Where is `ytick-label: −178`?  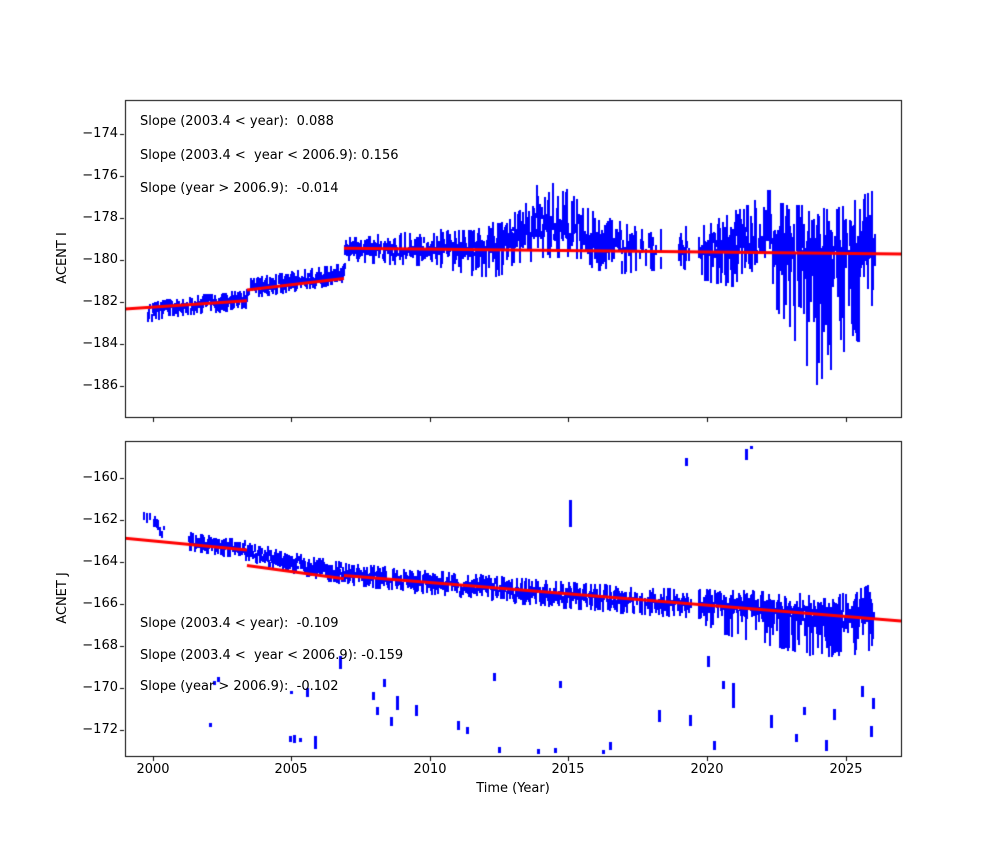
ytick-label: −178 is located at coordinates (100, 217).